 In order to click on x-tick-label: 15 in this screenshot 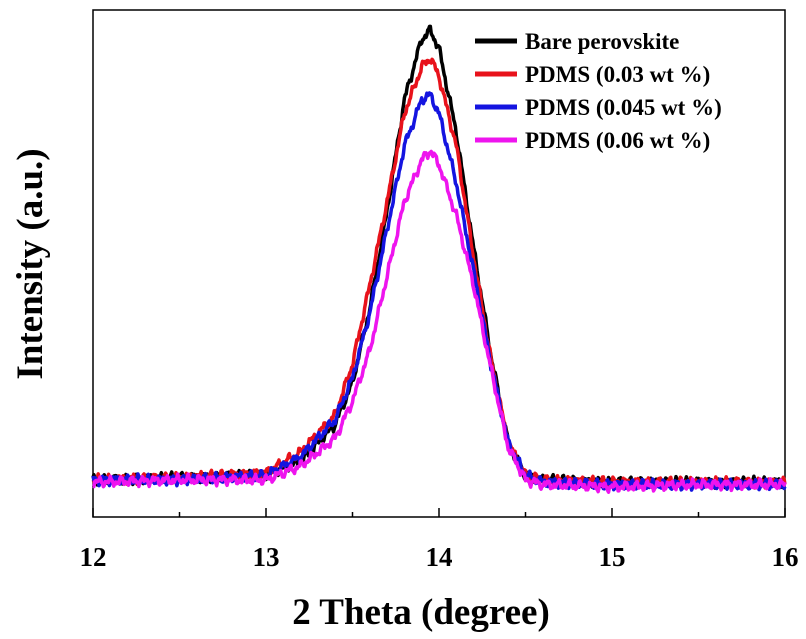, I will do `click(612, 557)`.